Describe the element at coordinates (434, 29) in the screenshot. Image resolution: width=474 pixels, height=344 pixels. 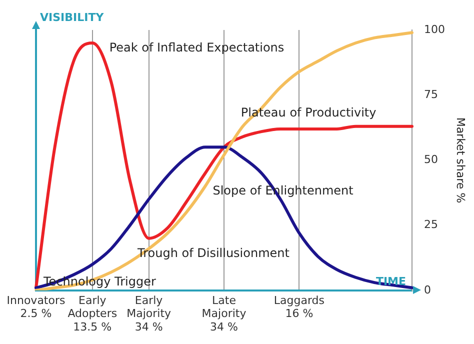
I see `y2-tick-label: 100` at that location.